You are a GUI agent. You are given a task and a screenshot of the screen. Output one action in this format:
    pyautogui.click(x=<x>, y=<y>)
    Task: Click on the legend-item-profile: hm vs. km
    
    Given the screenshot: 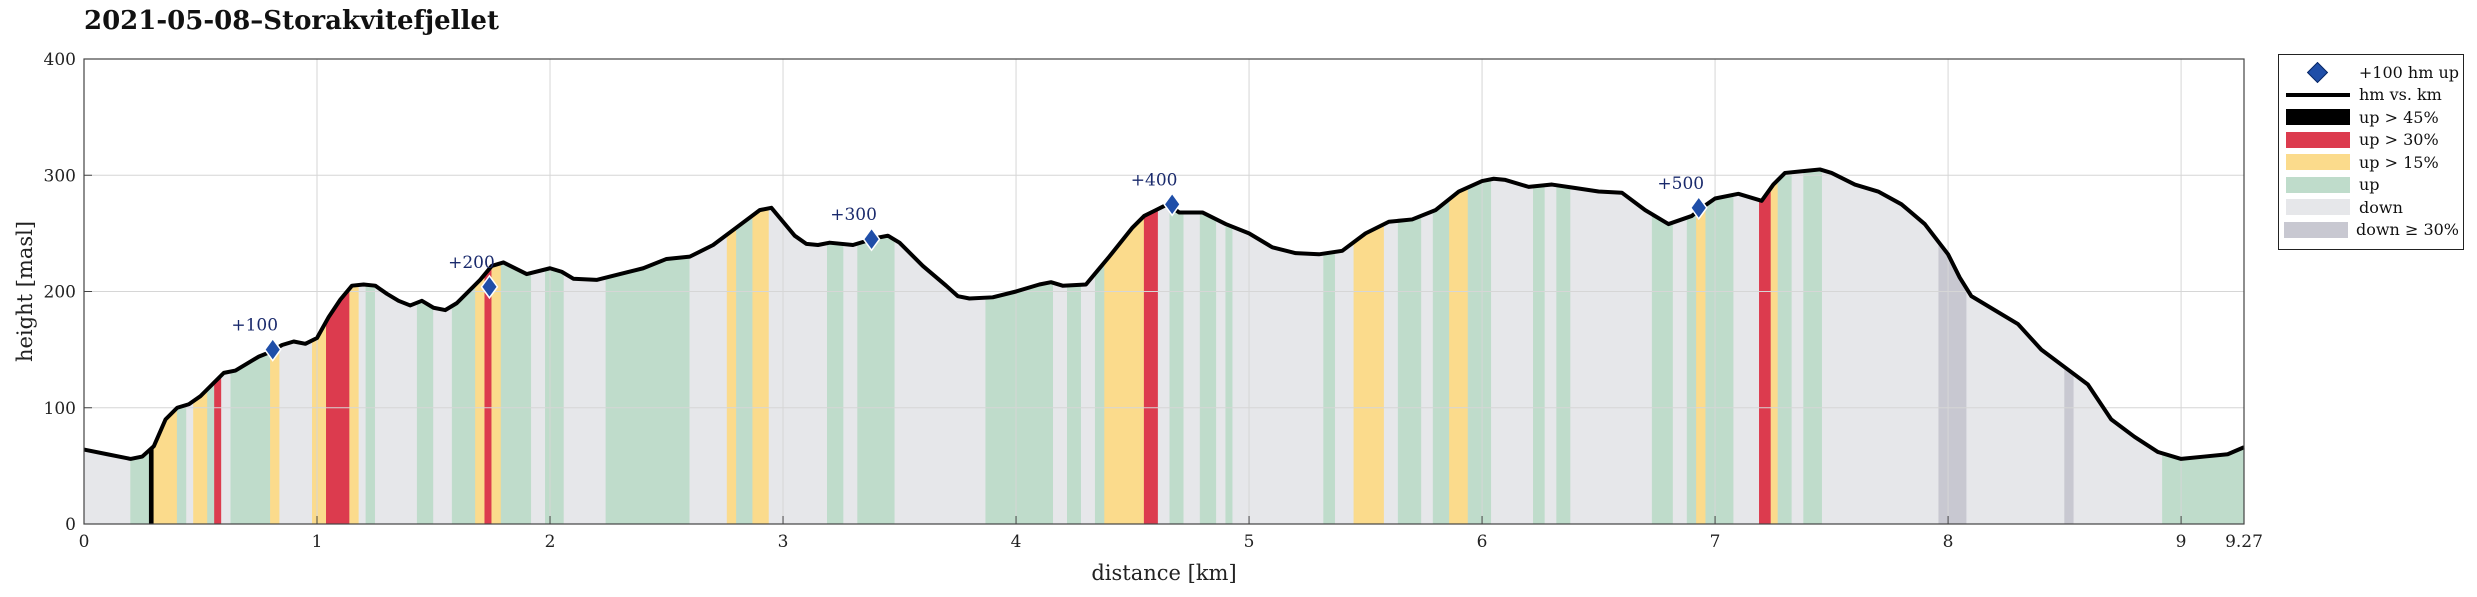 What is the action you would take?
    pyautogui.click(x=2371, y=95)
    